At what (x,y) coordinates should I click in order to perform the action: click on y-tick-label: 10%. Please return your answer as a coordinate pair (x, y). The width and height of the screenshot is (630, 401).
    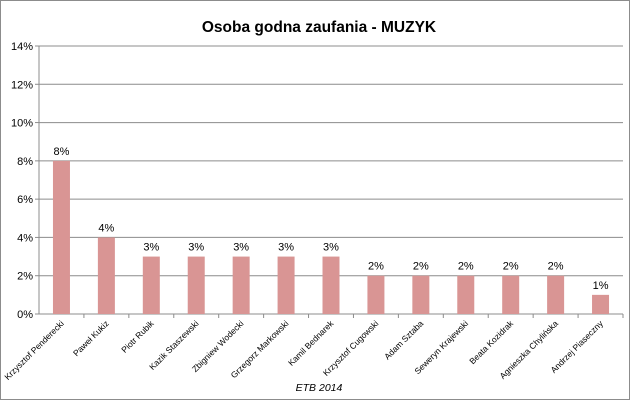
    Looking at the image, I should click on (22, 124).